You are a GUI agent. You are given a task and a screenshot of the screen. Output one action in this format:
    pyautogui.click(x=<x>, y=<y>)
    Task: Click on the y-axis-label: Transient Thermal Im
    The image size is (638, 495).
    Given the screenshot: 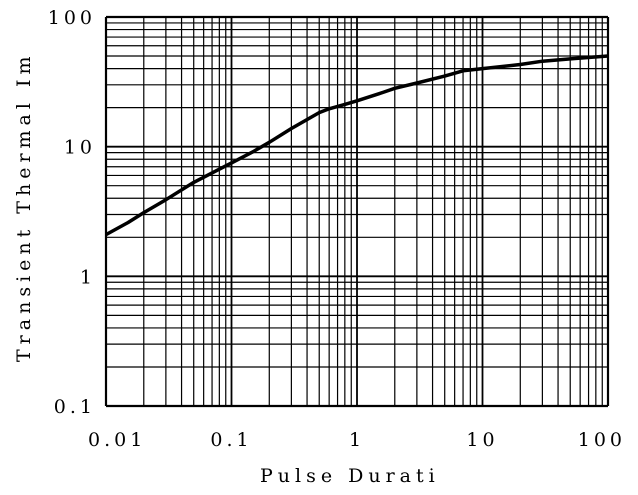 What is the action you would take?
    pyautogui.click(x=24, y=206)
    